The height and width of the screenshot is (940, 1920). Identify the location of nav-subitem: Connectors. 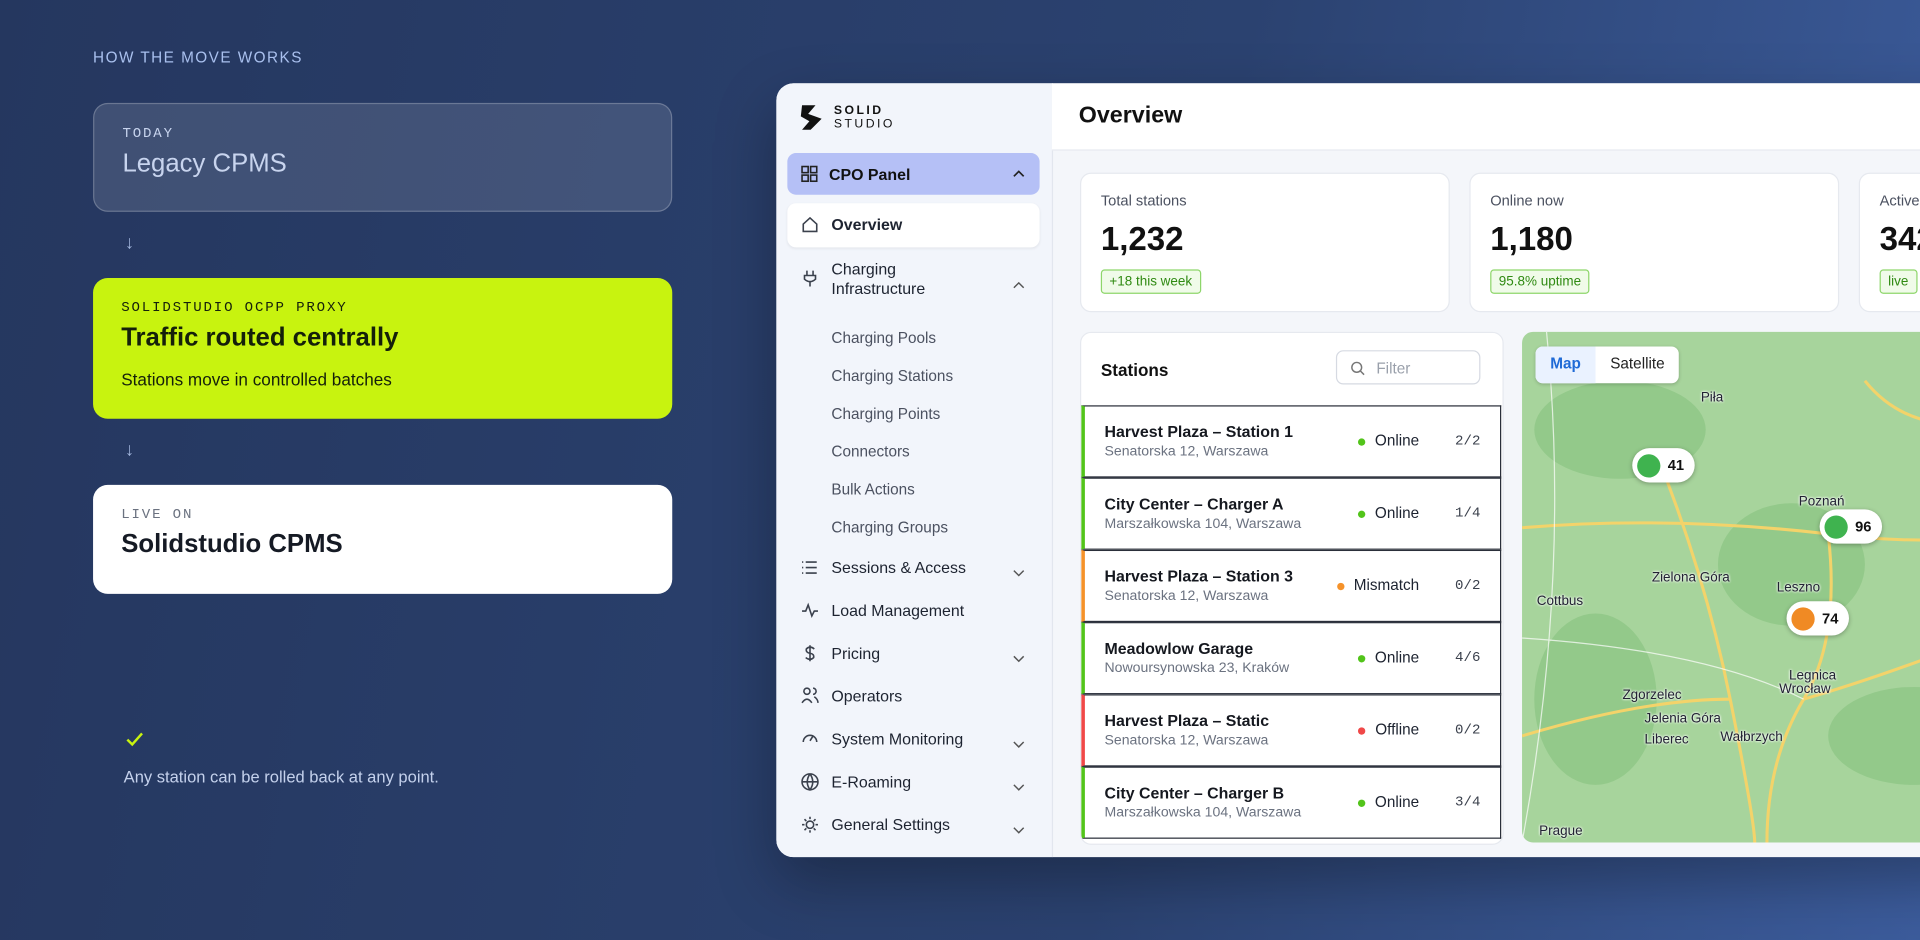
(870, 452).